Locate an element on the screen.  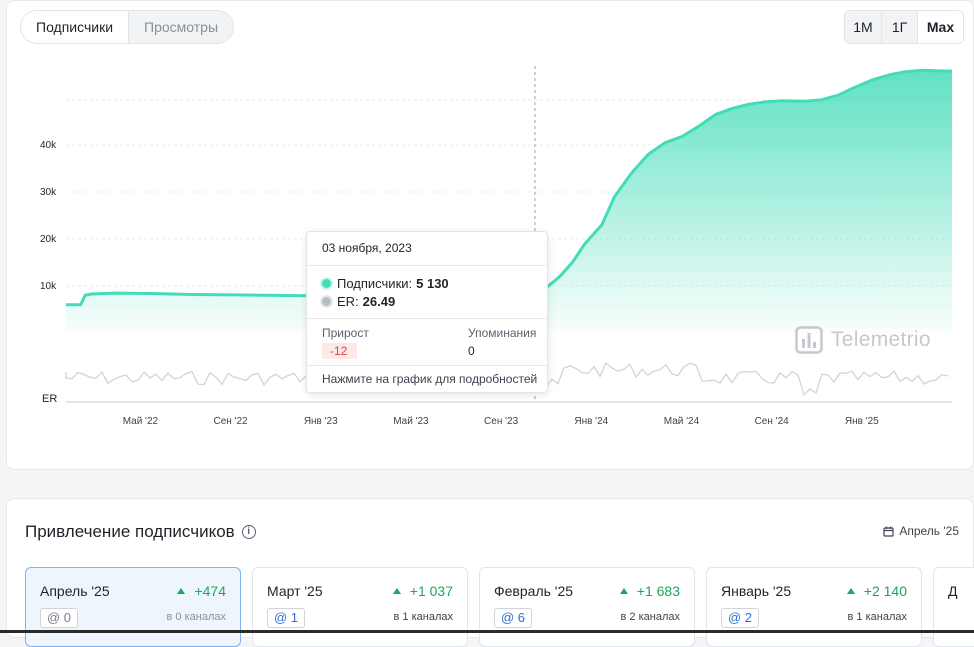
month-name: Д is located at coordinates (953, 591).